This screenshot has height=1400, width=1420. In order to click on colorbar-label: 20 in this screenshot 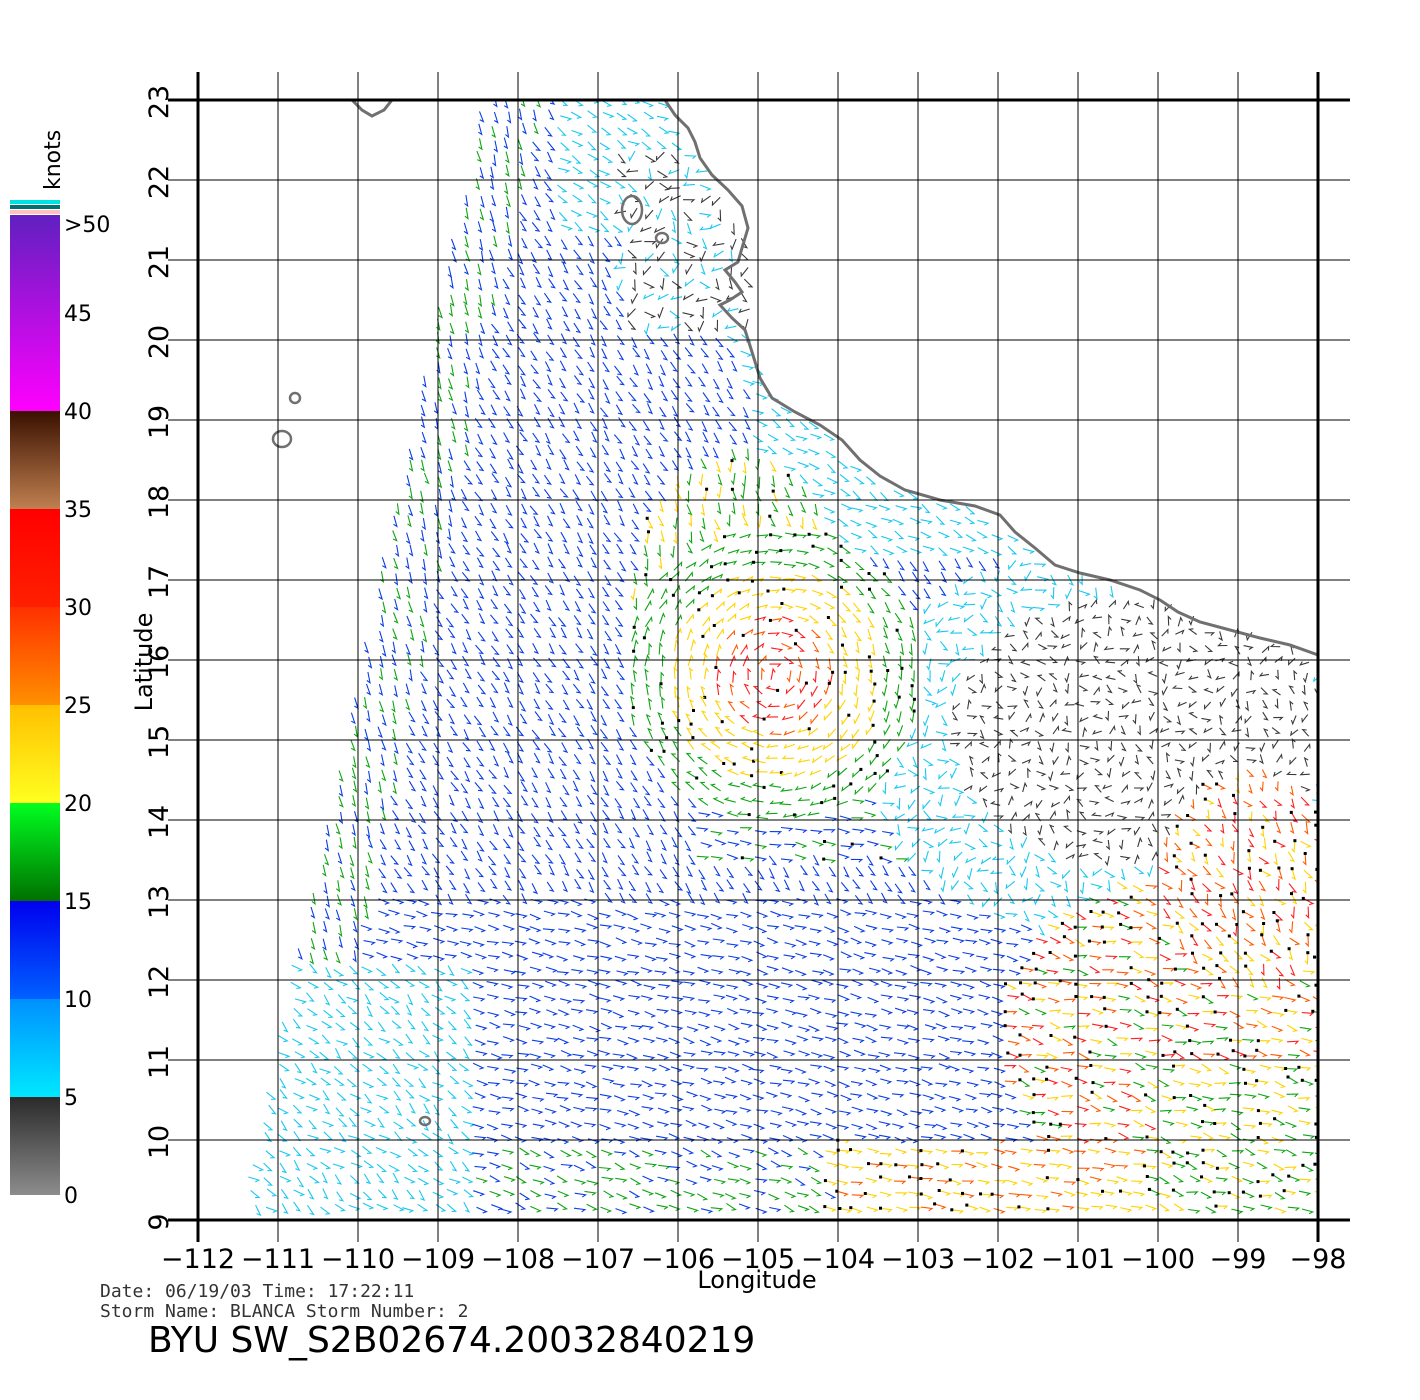, I will do `click(78, 804)`.